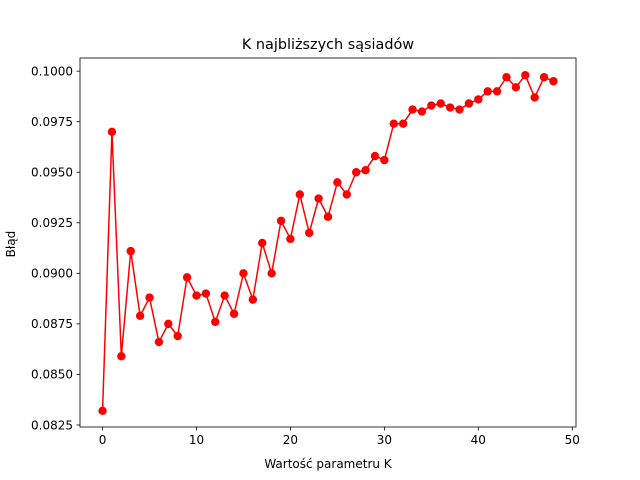  I want to click on x-axis-label: Wartość parametru K, so click(328, 464).